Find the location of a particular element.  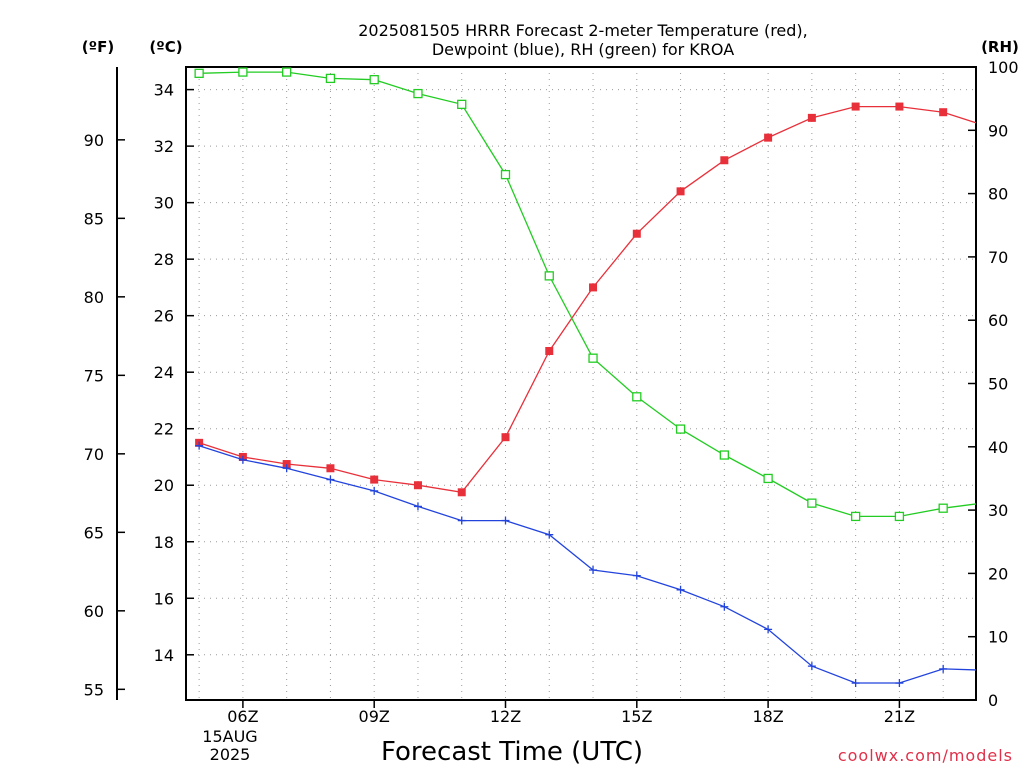

fahrenheit-tick-label: 85 is located at coordinates (94, 218).